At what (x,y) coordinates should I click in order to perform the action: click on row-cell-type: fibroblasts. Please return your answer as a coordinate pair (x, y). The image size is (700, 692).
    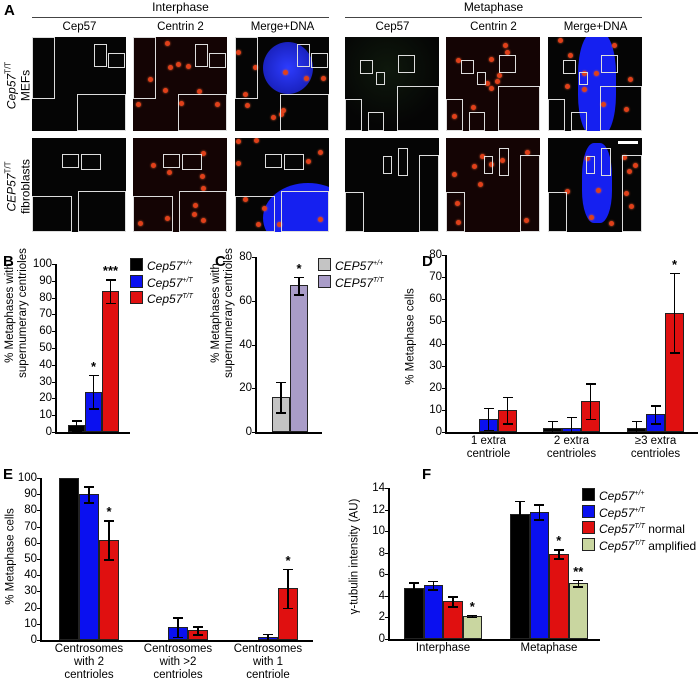
    Looking at the image, I should click on (25, 186).